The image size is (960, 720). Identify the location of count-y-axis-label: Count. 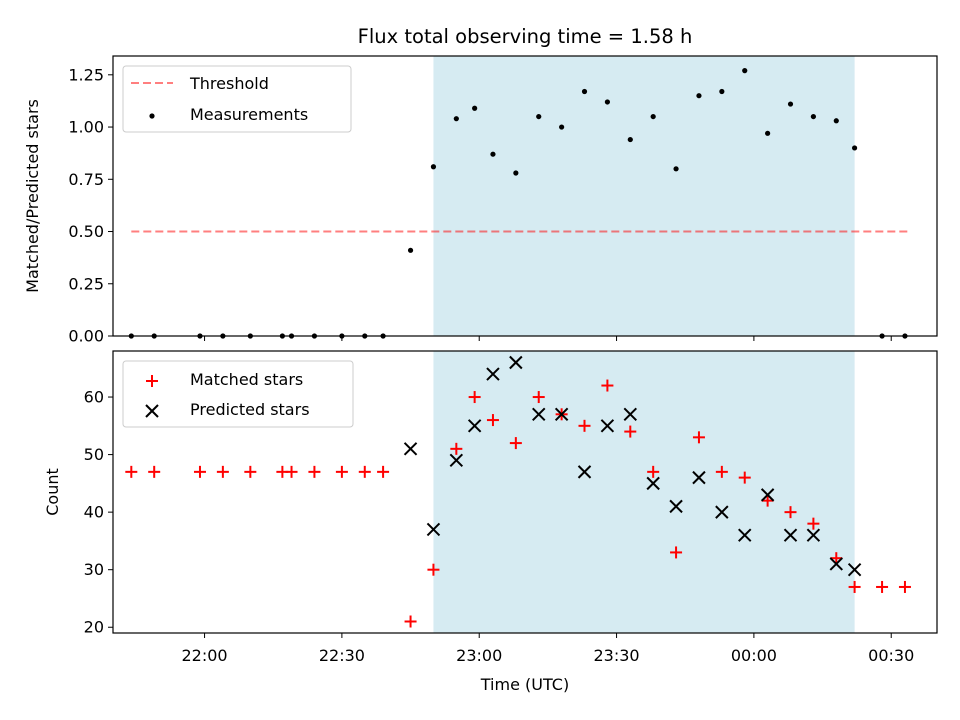
(52, 492).